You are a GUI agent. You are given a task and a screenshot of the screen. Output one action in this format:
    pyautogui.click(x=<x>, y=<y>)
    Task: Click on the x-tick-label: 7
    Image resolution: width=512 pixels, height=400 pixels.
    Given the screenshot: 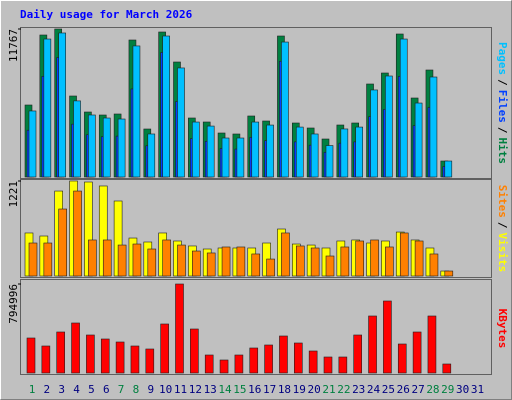 What is the action you would take?
    pyautogui.click(x=121, y=389)
    